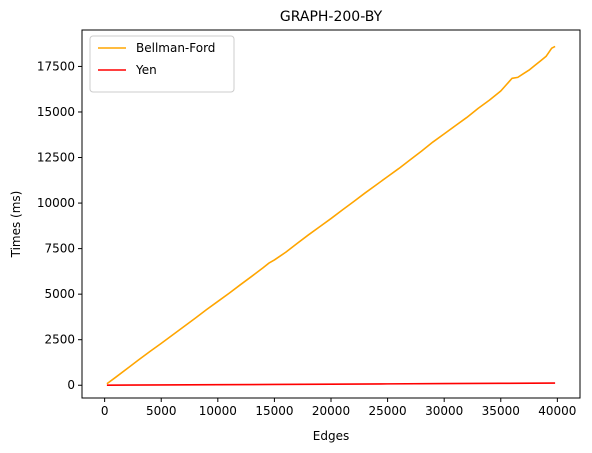 This screenshot has height=453, width=592. I want to click on x-tick-label: 35000, so click(501, 411).